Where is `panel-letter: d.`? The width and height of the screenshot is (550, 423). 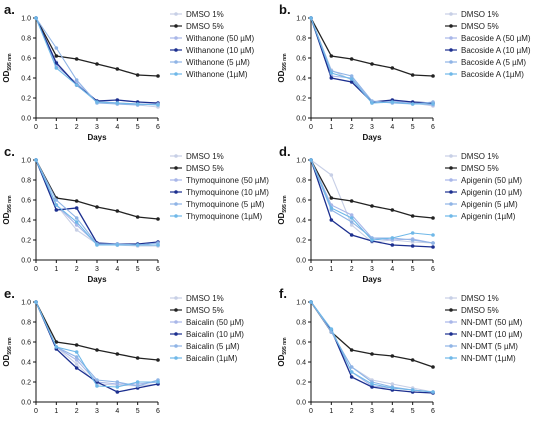
panel-letter: d. is located at coordinates (285, 151).